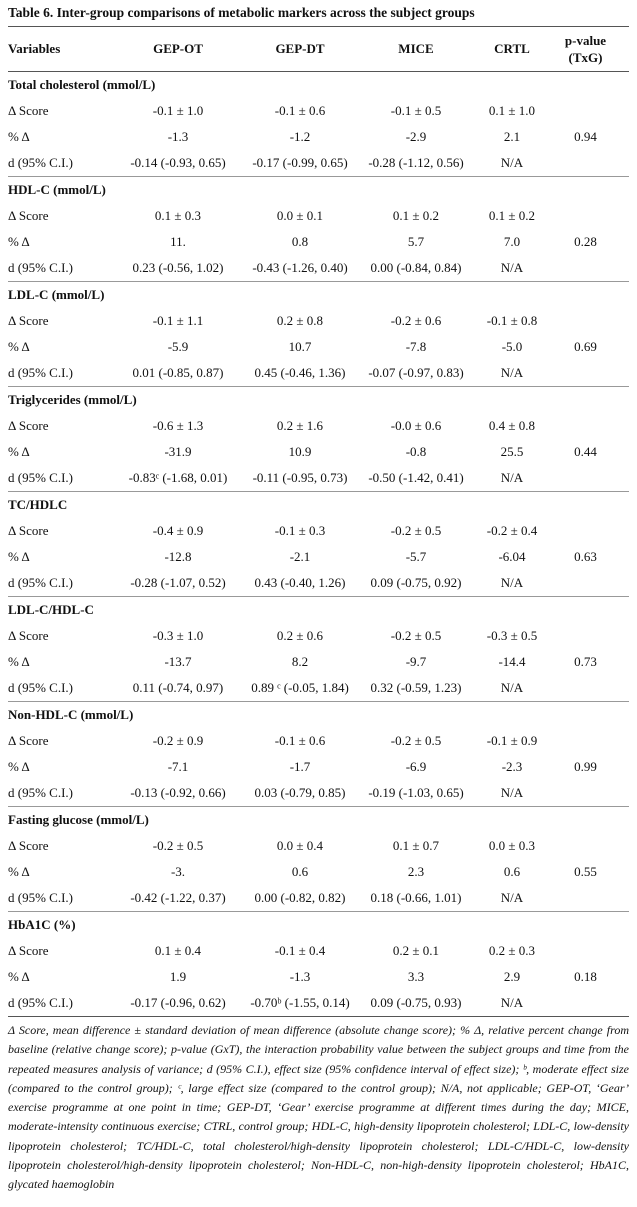  I want to click on cell: 0.2 ± 0.1, so click(416, 950).